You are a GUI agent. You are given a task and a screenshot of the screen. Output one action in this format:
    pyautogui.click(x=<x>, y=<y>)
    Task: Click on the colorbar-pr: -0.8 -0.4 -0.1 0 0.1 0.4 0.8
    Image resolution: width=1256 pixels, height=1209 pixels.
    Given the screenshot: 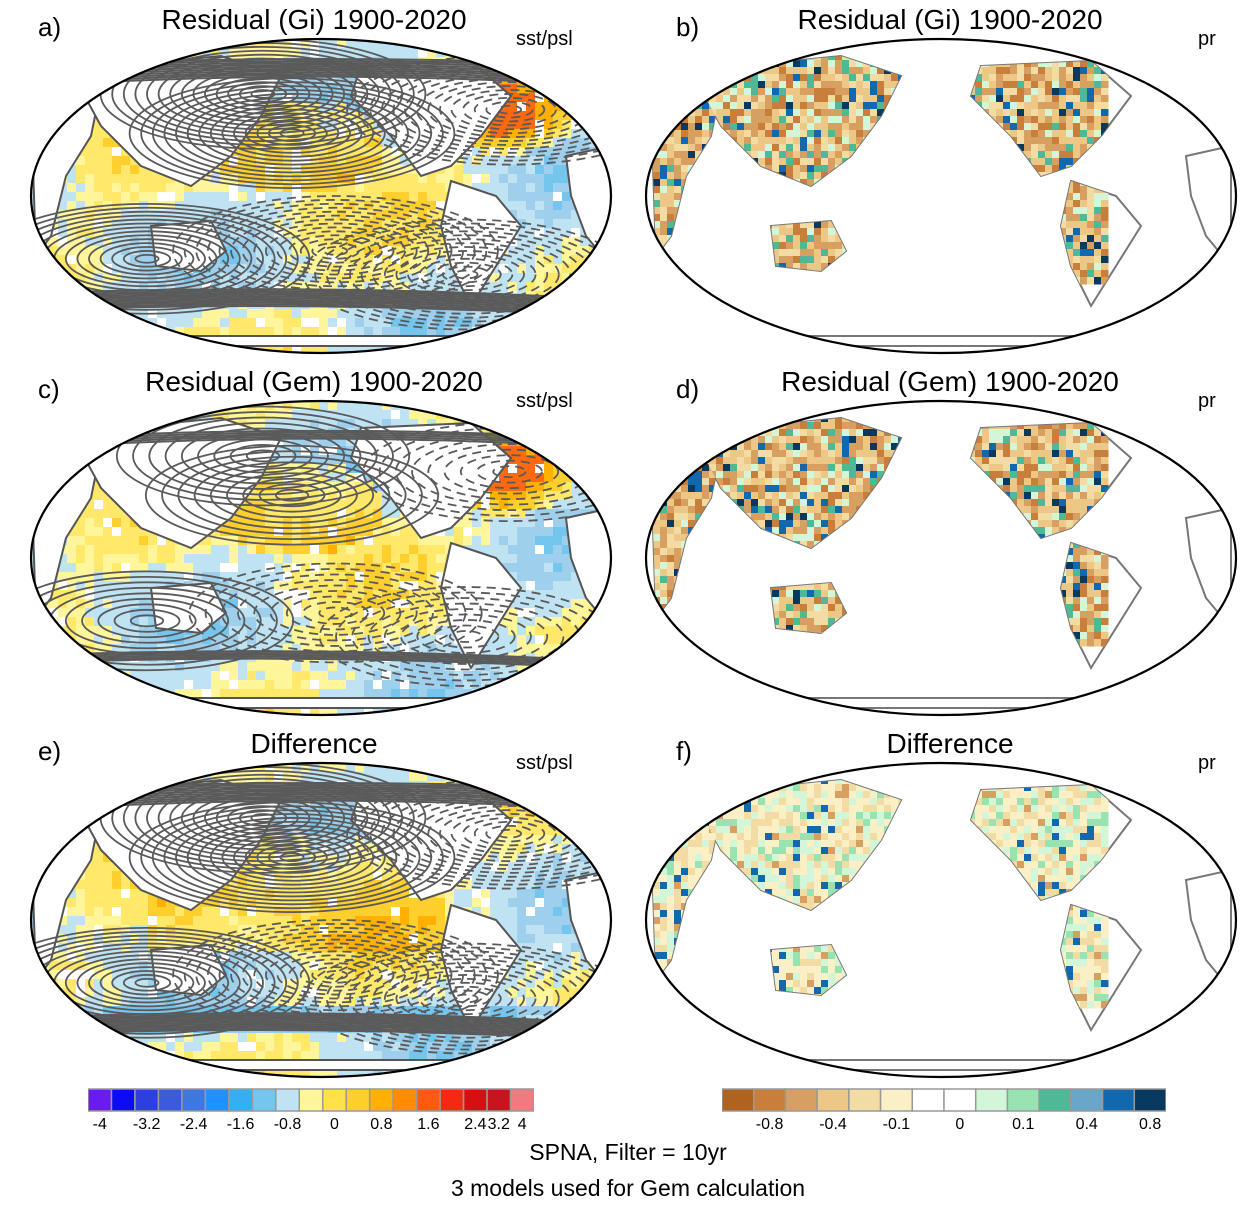 What is the action you would take?
    pyautogui.click(x=944, y=1112)
    